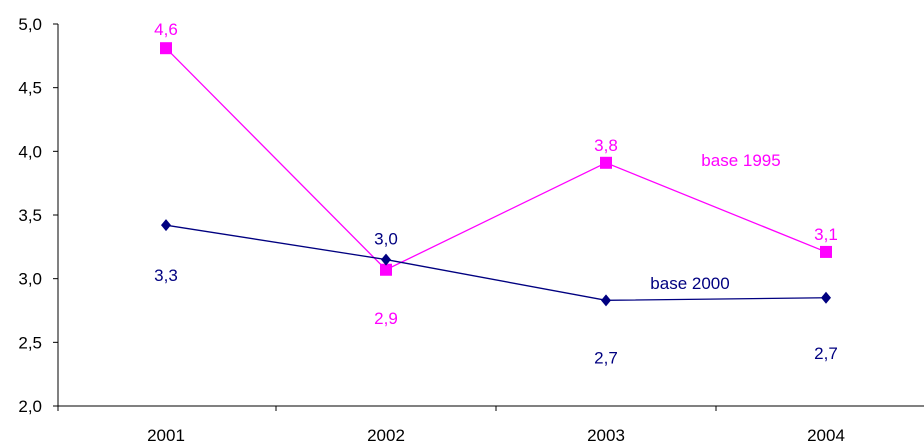  What do you see at coordinates (496, 262) in the screenshot?
I see `series-line` at bounding box center [496, 262].